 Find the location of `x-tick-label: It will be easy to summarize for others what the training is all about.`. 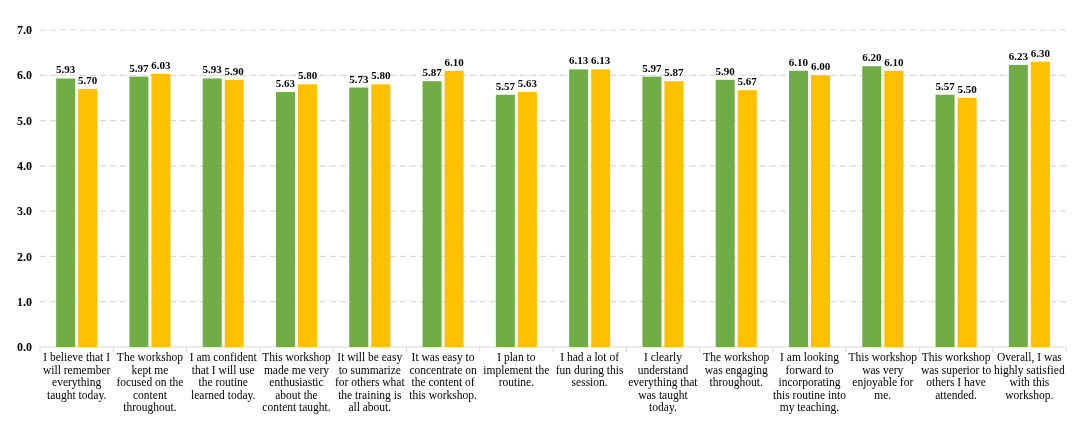

x-tick-label: It will be easy to summarize for others what the training is all about. is located at coordinates (370, 382).